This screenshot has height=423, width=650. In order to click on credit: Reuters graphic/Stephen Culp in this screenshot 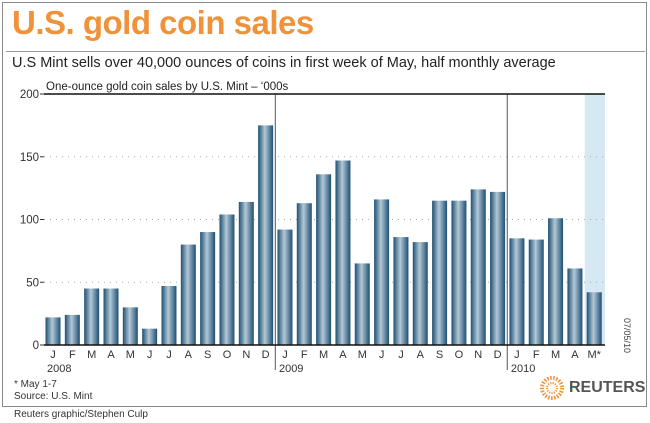, I will do `click(81, 414)`.